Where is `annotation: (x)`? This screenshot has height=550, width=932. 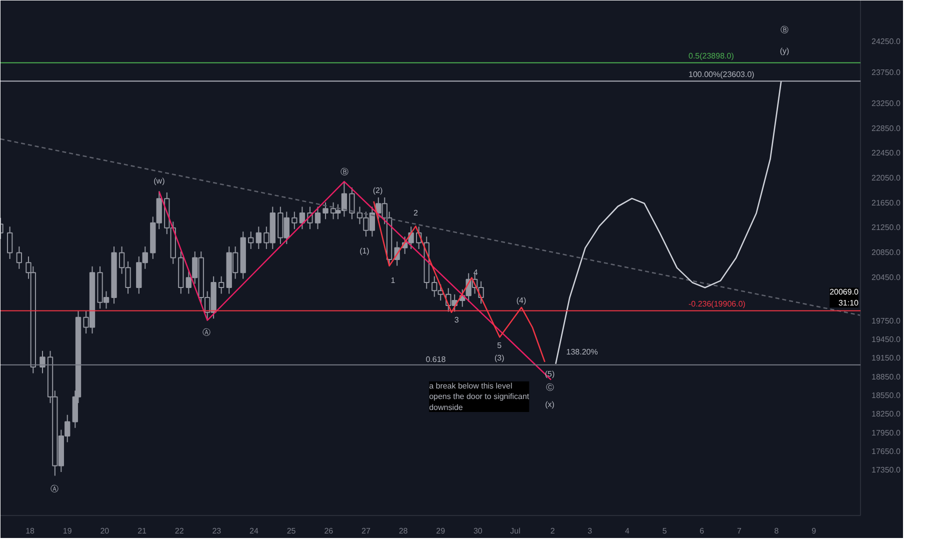 annotation: (x) is located at coordinates (550, 405).